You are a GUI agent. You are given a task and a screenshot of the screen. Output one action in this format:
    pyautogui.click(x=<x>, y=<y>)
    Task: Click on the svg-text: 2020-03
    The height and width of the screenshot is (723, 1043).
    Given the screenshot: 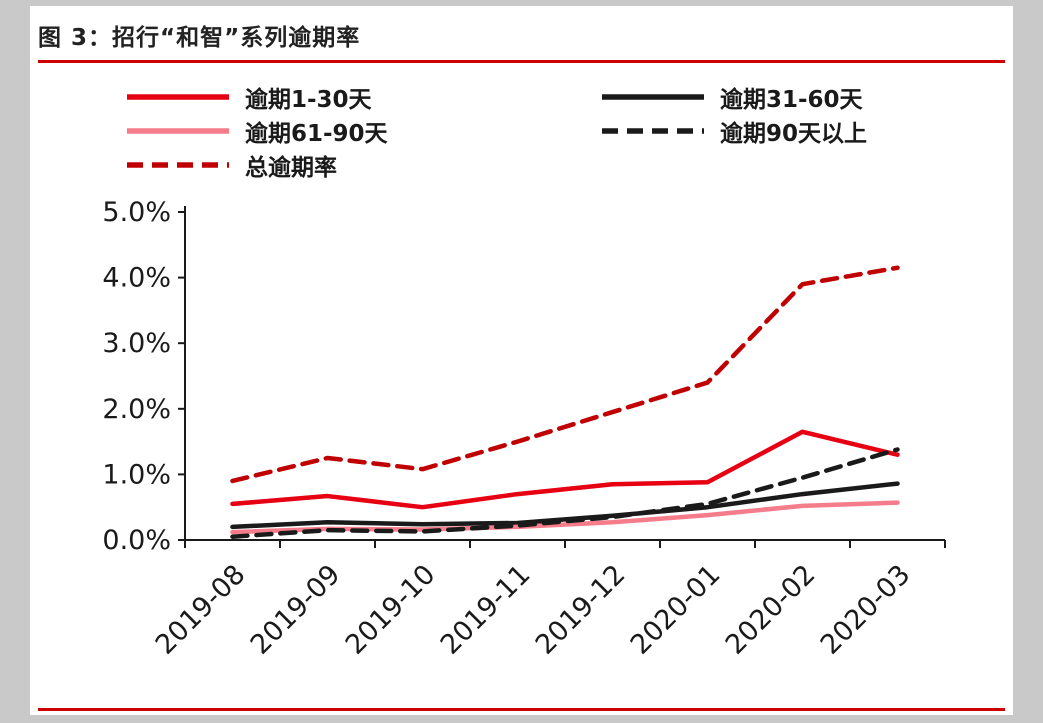 What is the action you would take?
    pyautogui.click(x=866, y=610)
    